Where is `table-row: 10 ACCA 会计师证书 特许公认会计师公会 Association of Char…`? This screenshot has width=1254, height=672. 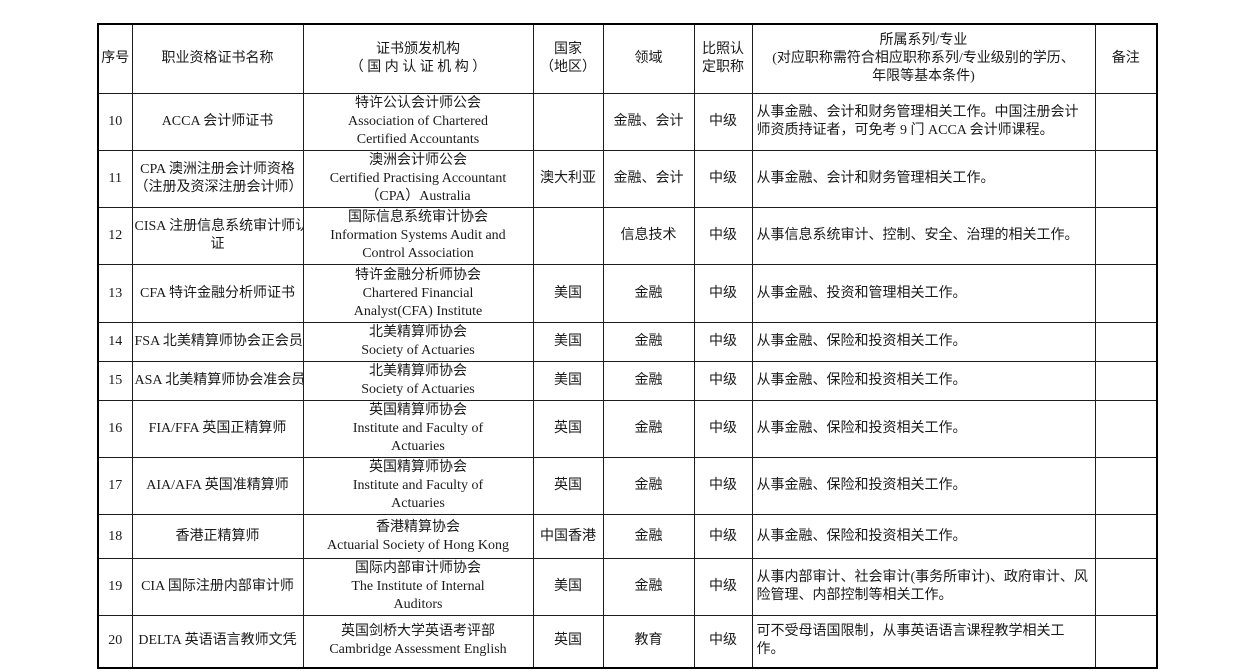
table-row: 10 ACCA 会计师证书 特许公认会计师公会 Association of Char… is located at coordinates (627, 122).